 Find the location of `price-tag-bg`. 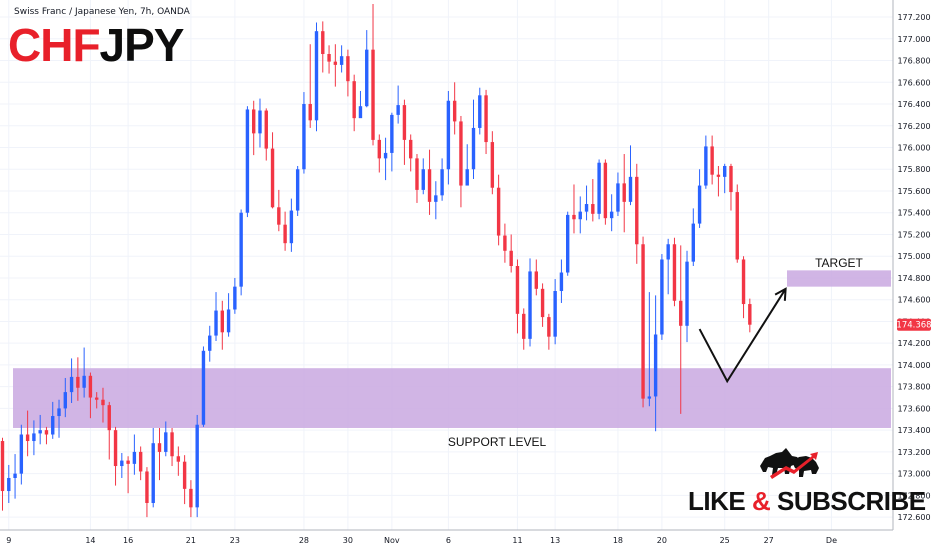

price-tag-bg is located at coordinates (914, 324).